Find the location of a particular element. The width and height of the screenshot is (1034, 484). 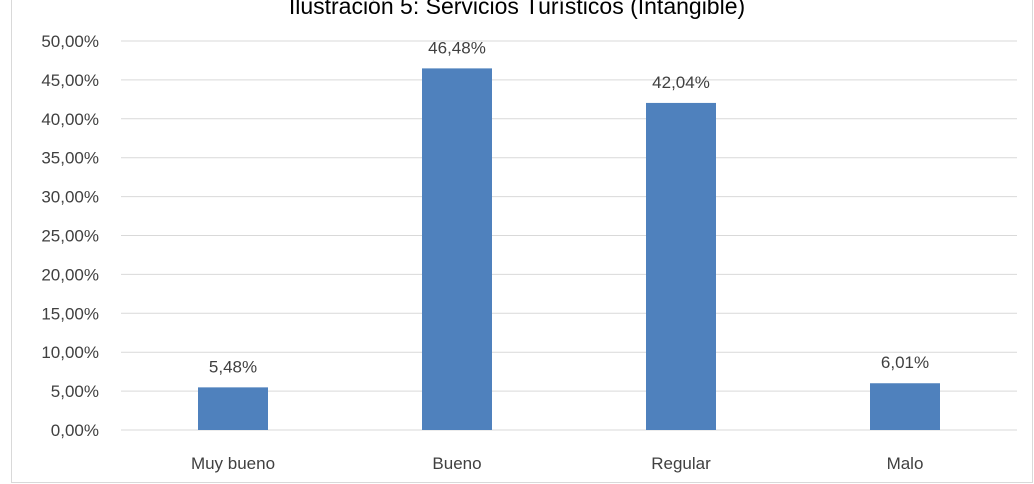

data-label: 6,01% is located at coordinates (905, 362).